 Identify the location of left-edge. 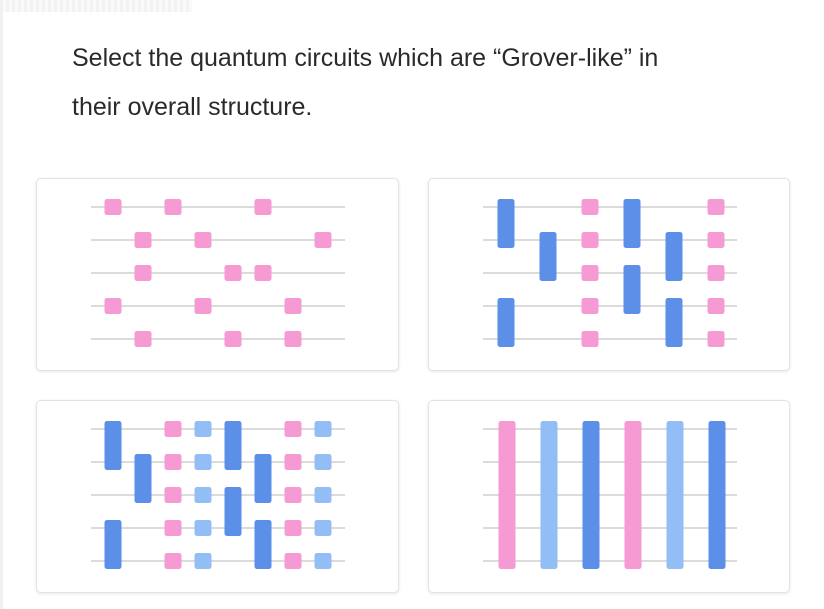
(1, 304).